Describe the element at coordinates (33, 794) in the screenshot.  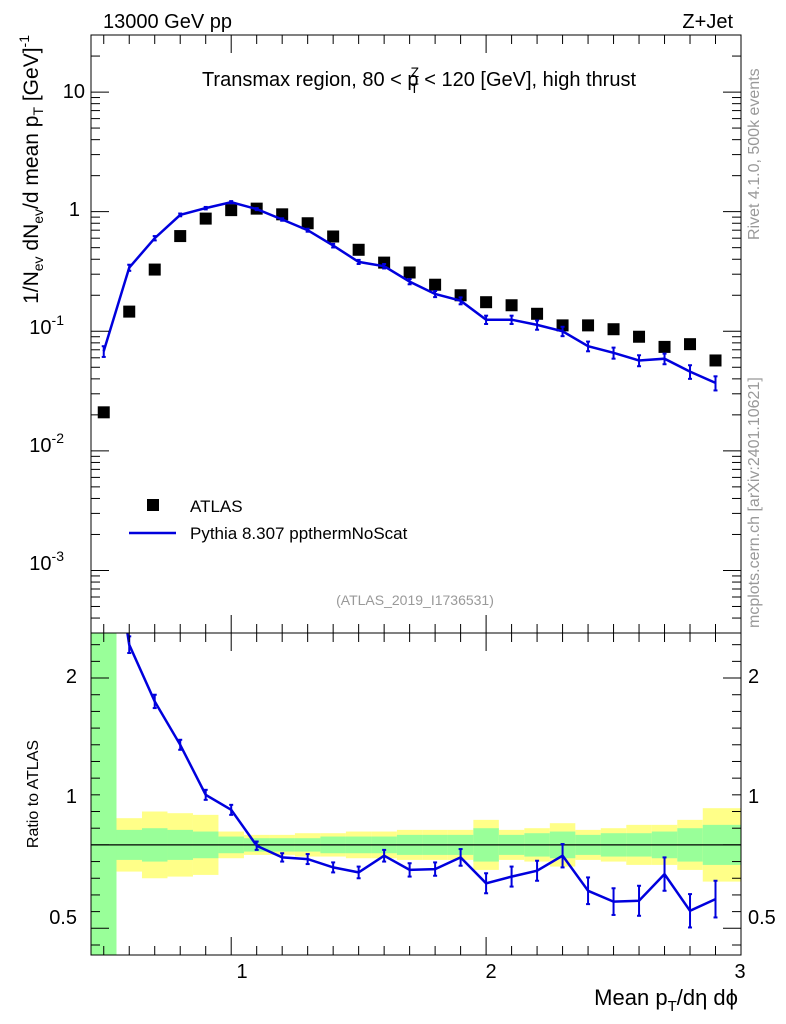
I see `ratio-y-axis-label: Ratio to ATLAS` at that location.